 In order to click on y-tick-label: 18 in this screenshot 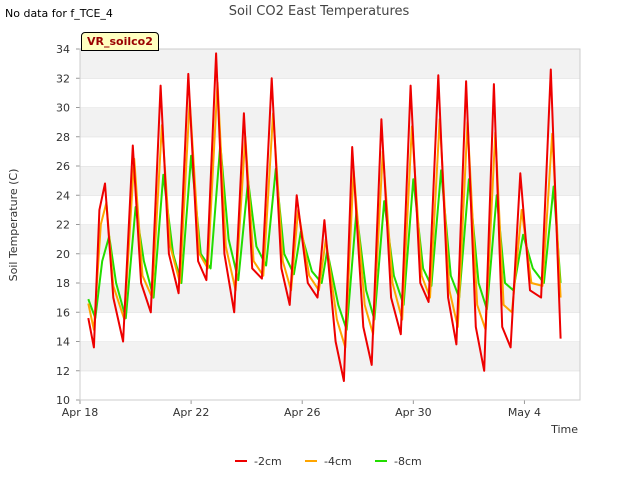, I will do `click(63, 283)`.